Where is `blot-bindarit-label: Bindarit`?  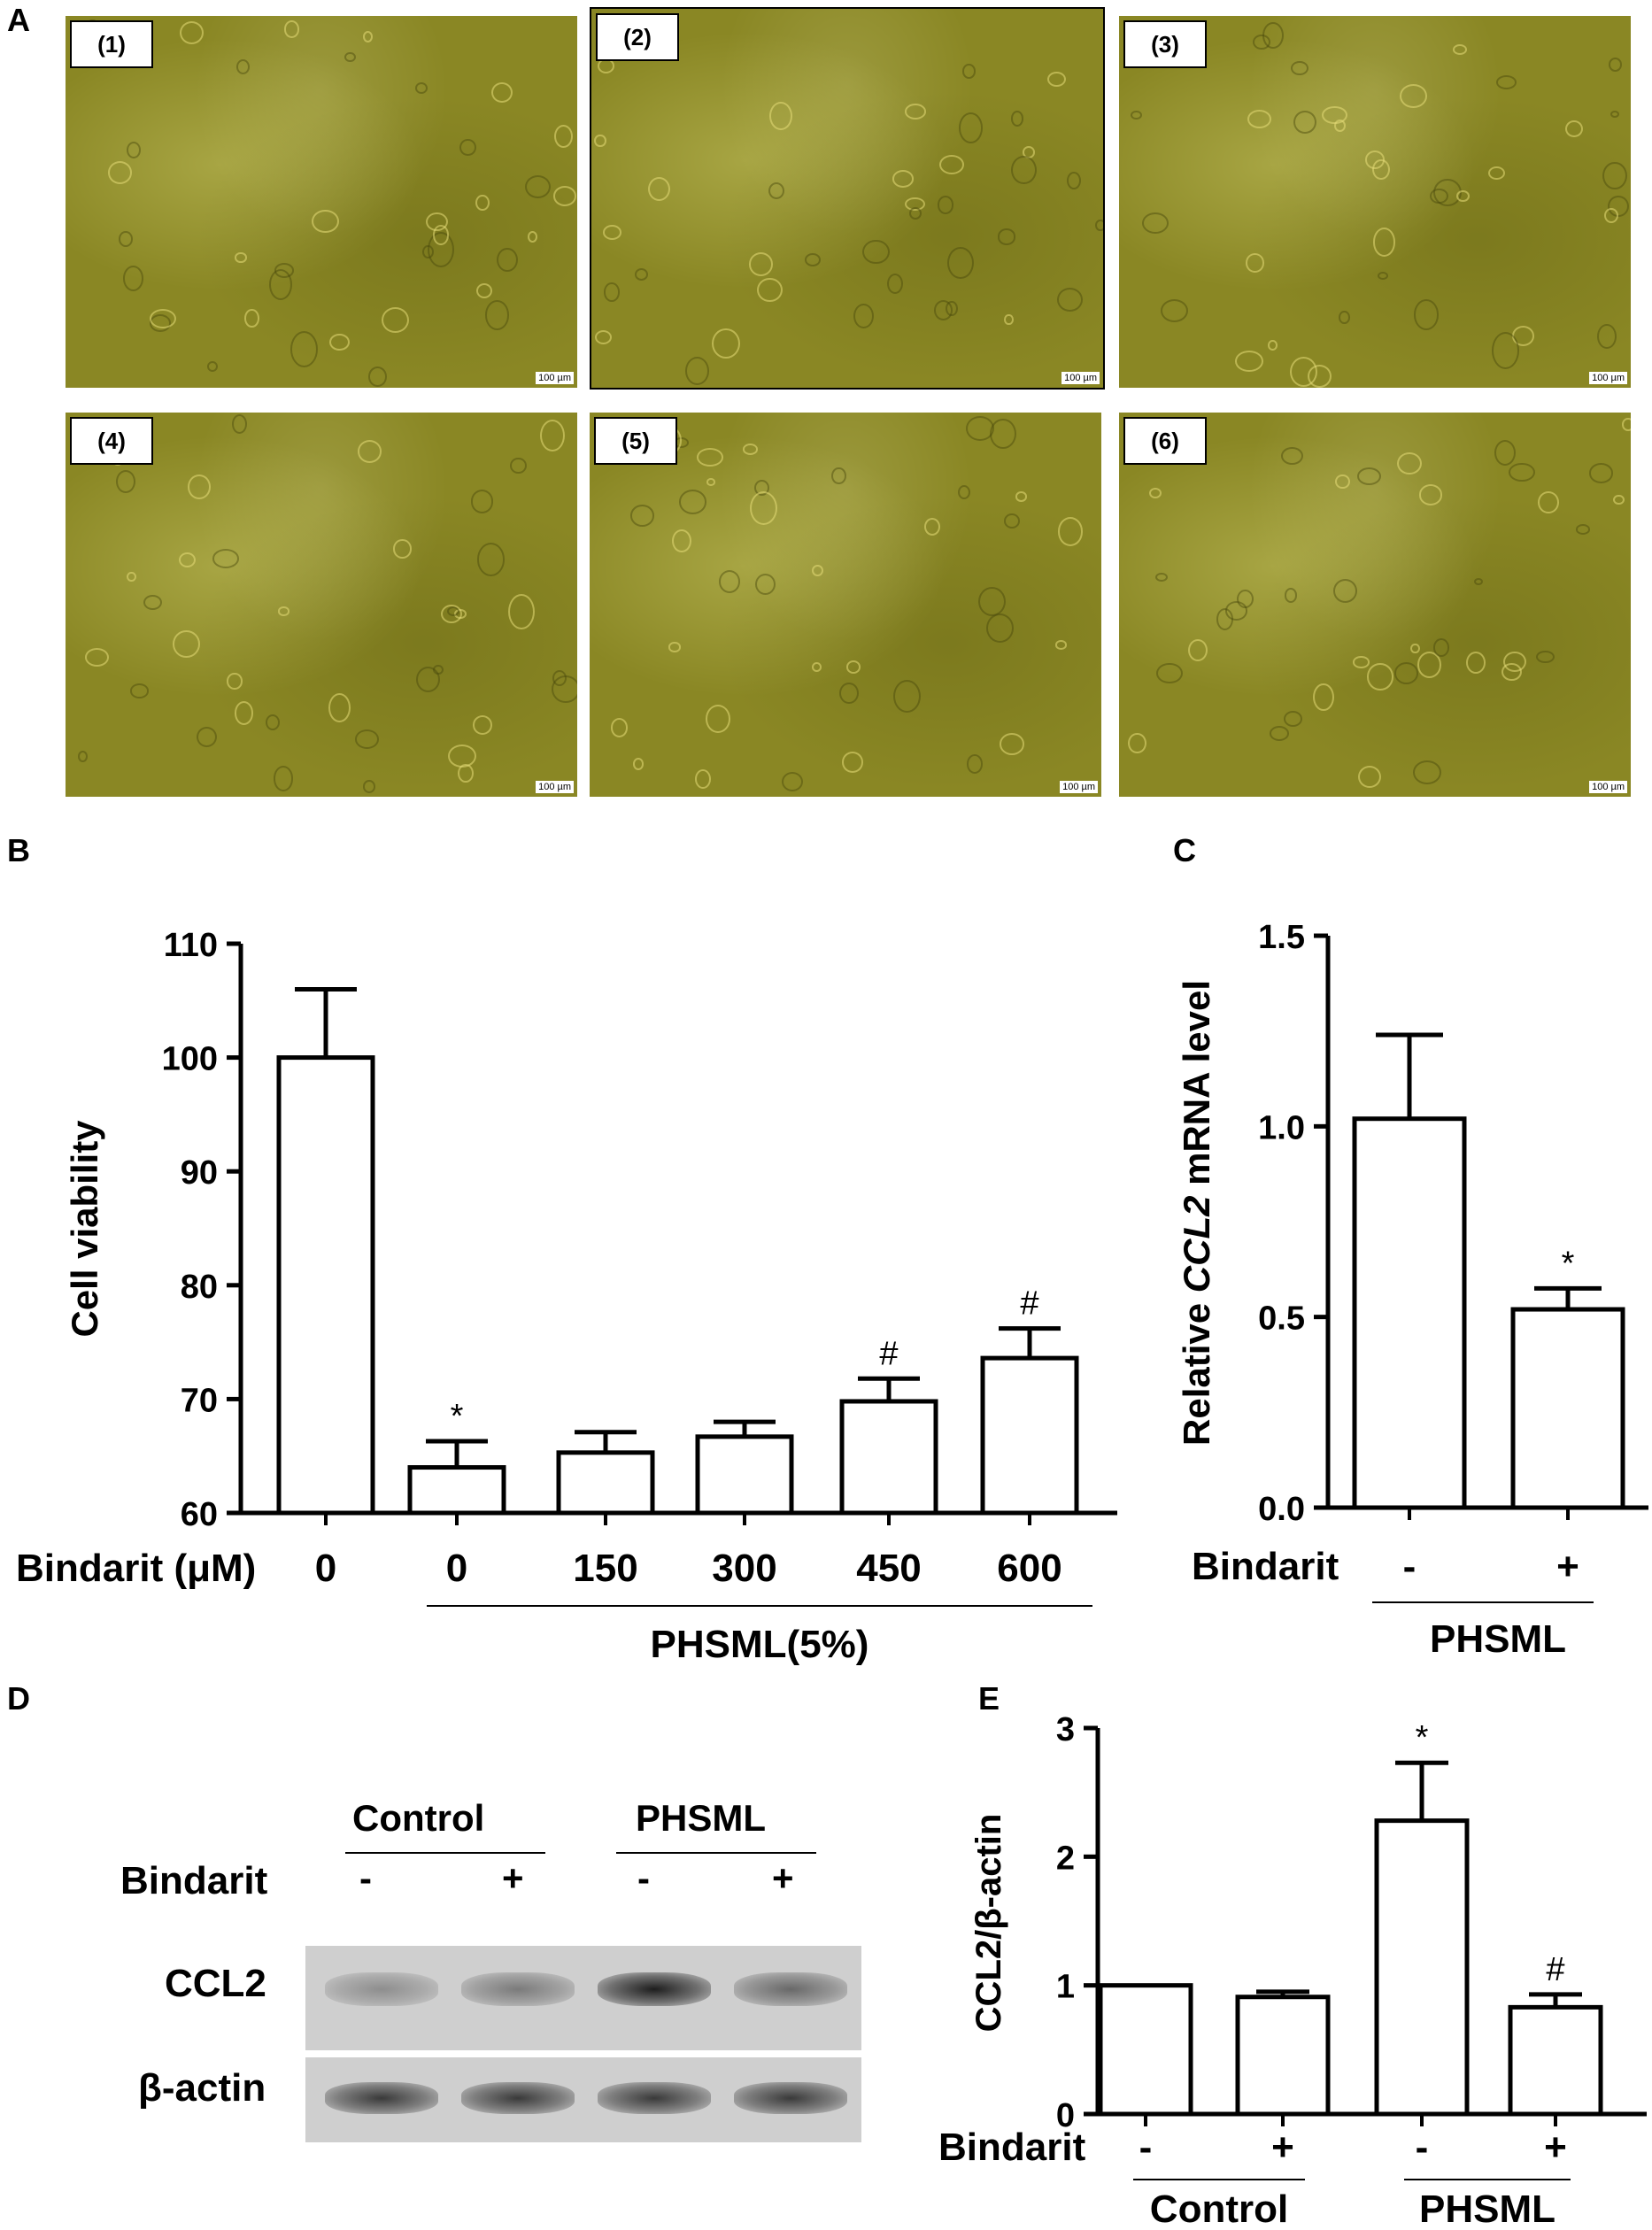 blot-bindarit-label: Bindarit is located at coordinates (194, 1881).